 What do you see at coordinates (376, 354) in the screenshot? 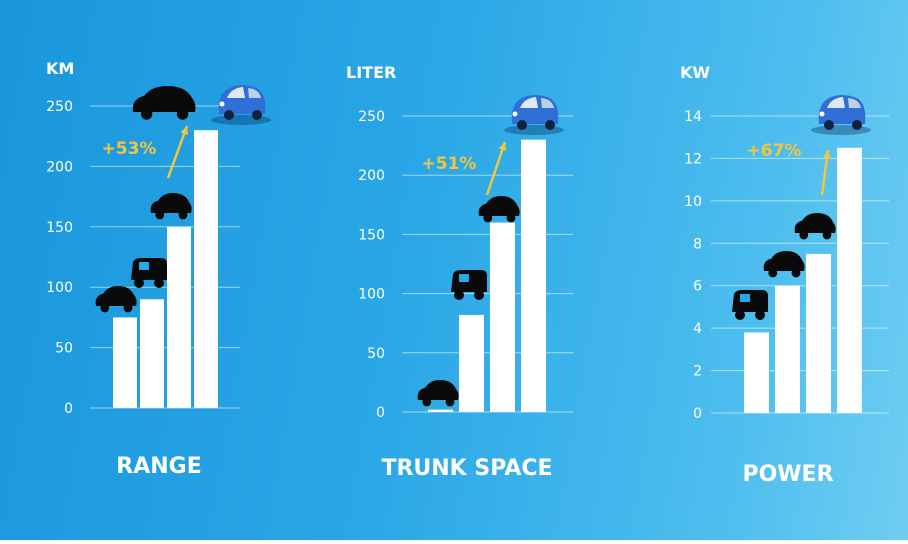
I see `trunk-space-tick-label: 50` at bounding box center [376, 354].